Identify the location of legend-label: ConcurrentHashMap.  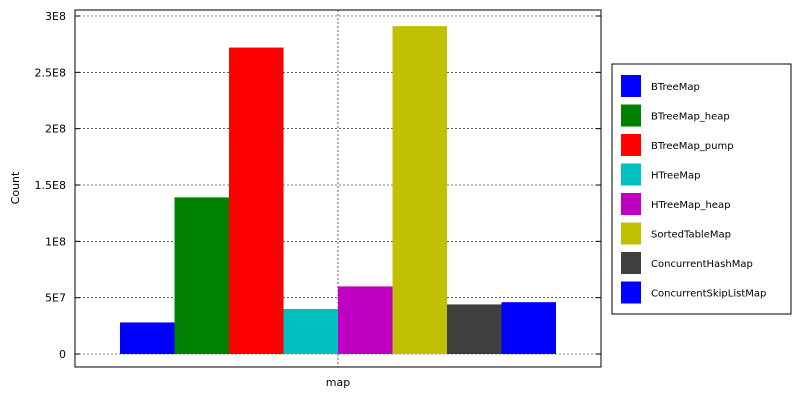
(702, 264).